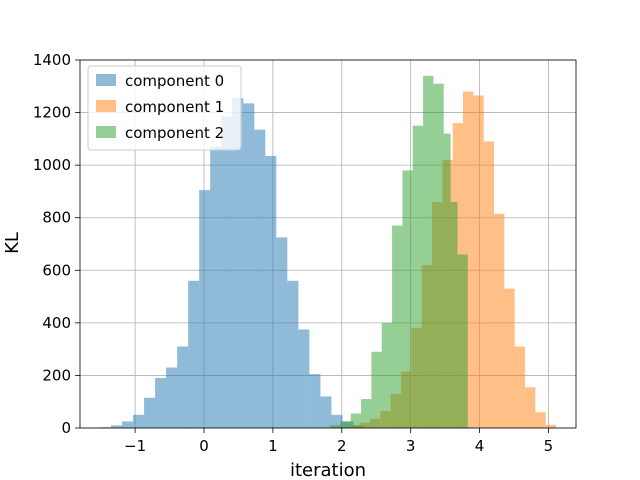 This screenshot has width=640, height=480. I want to click on y-axis-label: KL, so click(12, 243).